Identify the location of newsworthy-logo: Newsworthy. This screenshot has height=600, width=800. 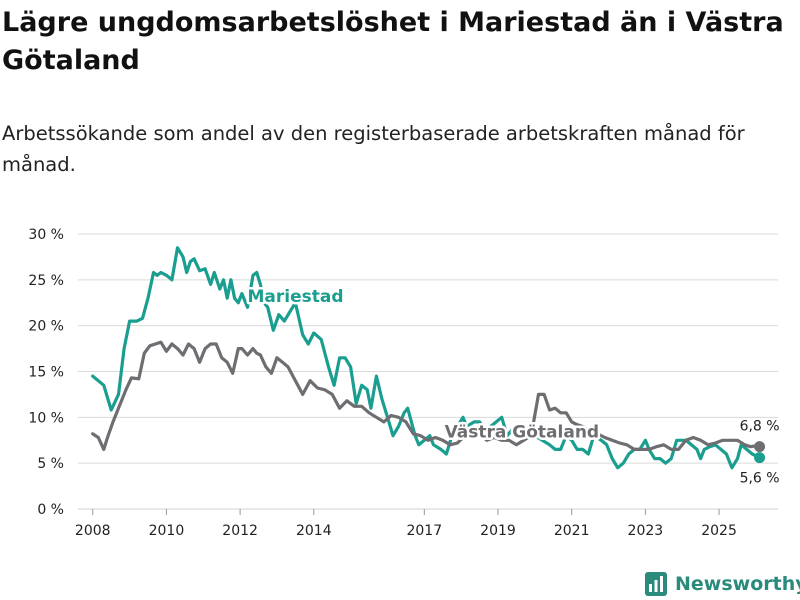
(722, 584).